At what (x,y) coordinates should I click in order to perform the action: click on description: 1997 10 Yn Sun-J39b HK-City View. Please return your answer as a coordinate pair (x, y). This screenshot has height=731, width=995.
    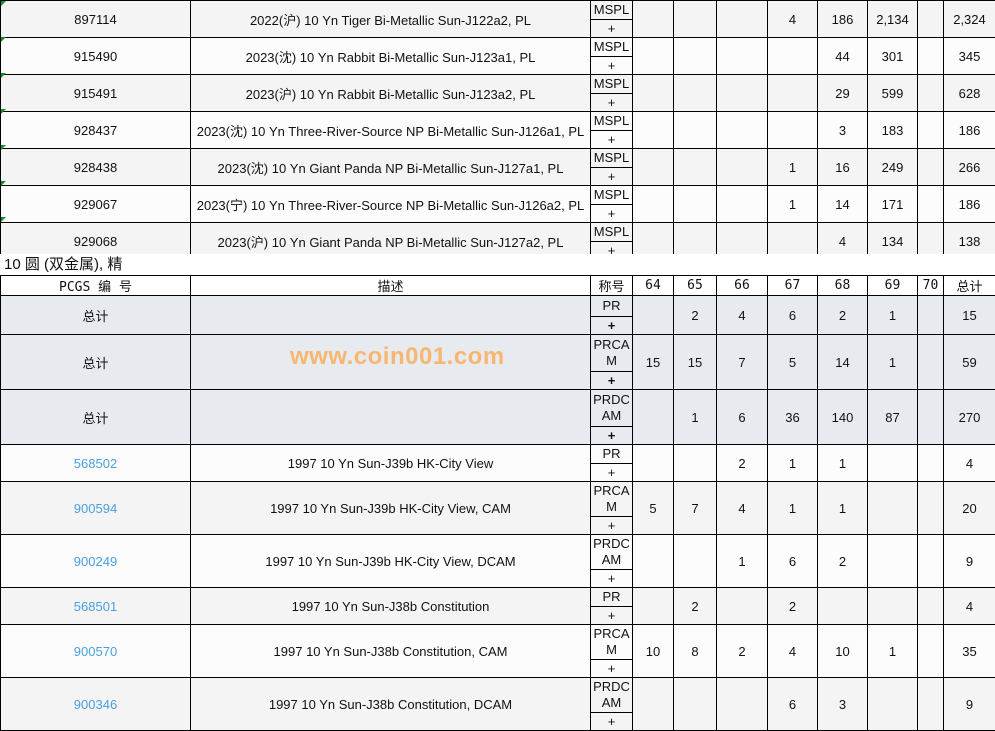
    Looking at the image, I should click on (391, 463).